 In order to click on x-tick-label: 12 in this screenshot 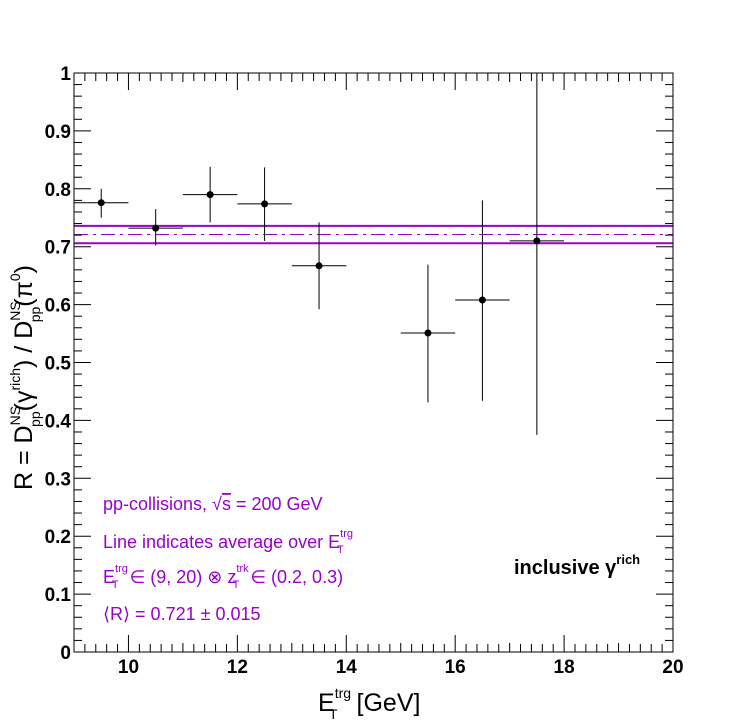, I will do `click(237, 667)`.